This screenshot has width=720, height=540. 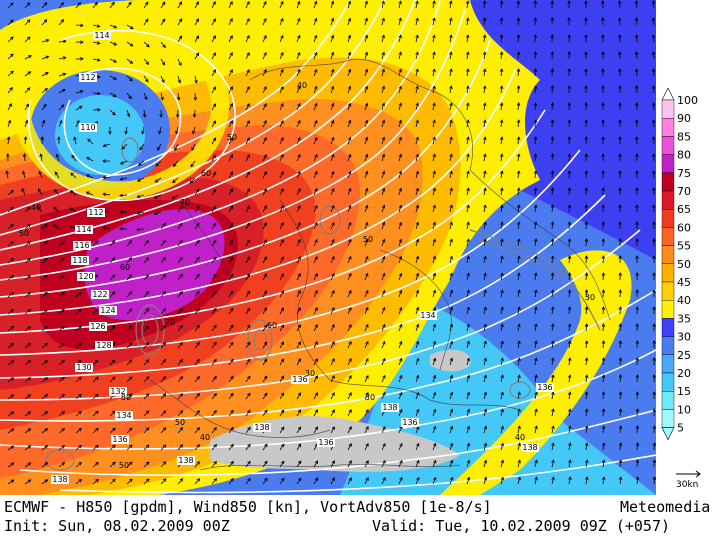 I want to click on wind-speed-label: 40, so click(x=520, y=437).